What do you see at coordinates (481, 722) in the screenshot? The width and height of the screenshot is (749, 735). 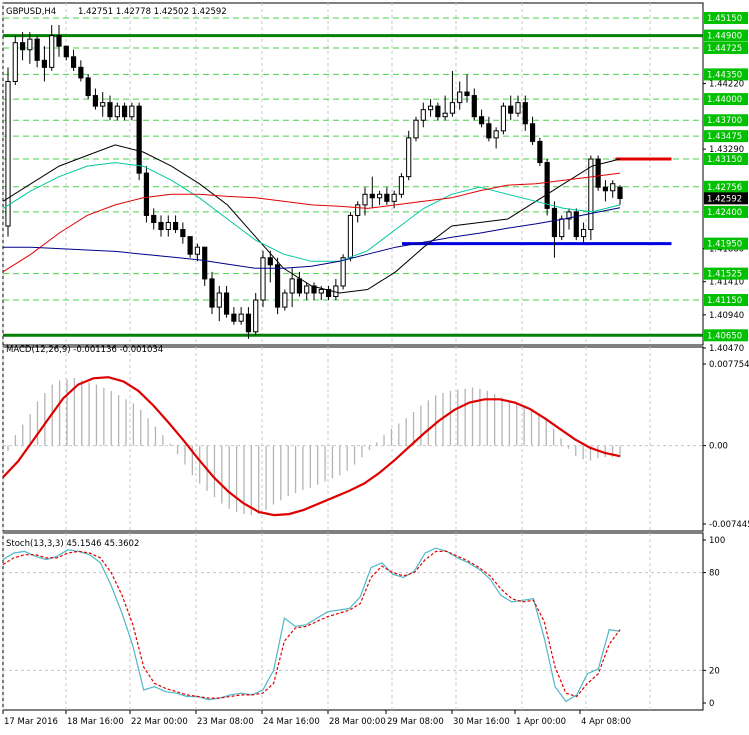 I see `time-label: 30 Mar 16:00` at bounding box center [481, 722].